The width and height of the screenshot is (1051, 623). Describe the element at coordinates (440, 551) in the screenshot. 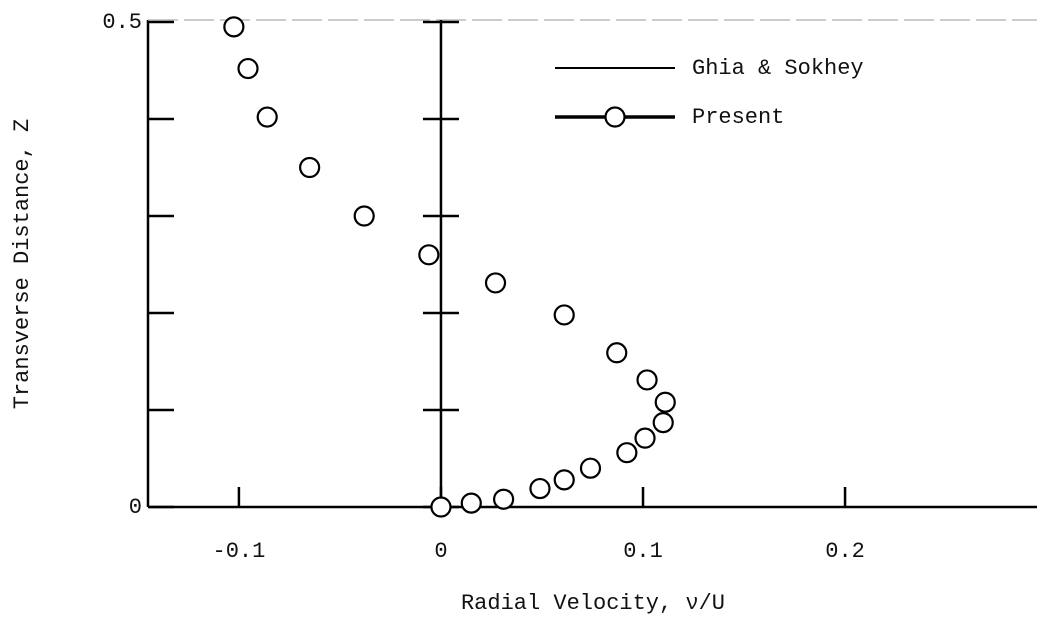

I see `x-tick-label: 0` at that location.